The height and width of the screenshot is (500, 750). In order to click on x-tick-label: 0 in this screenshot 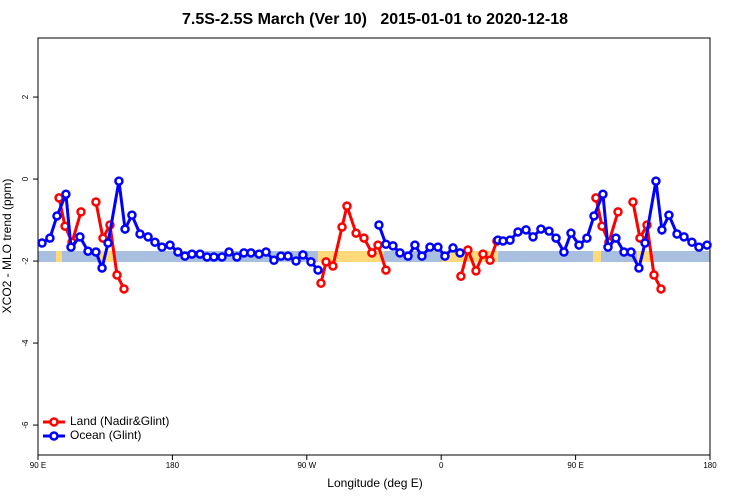, I will do `click(441, 465)`.